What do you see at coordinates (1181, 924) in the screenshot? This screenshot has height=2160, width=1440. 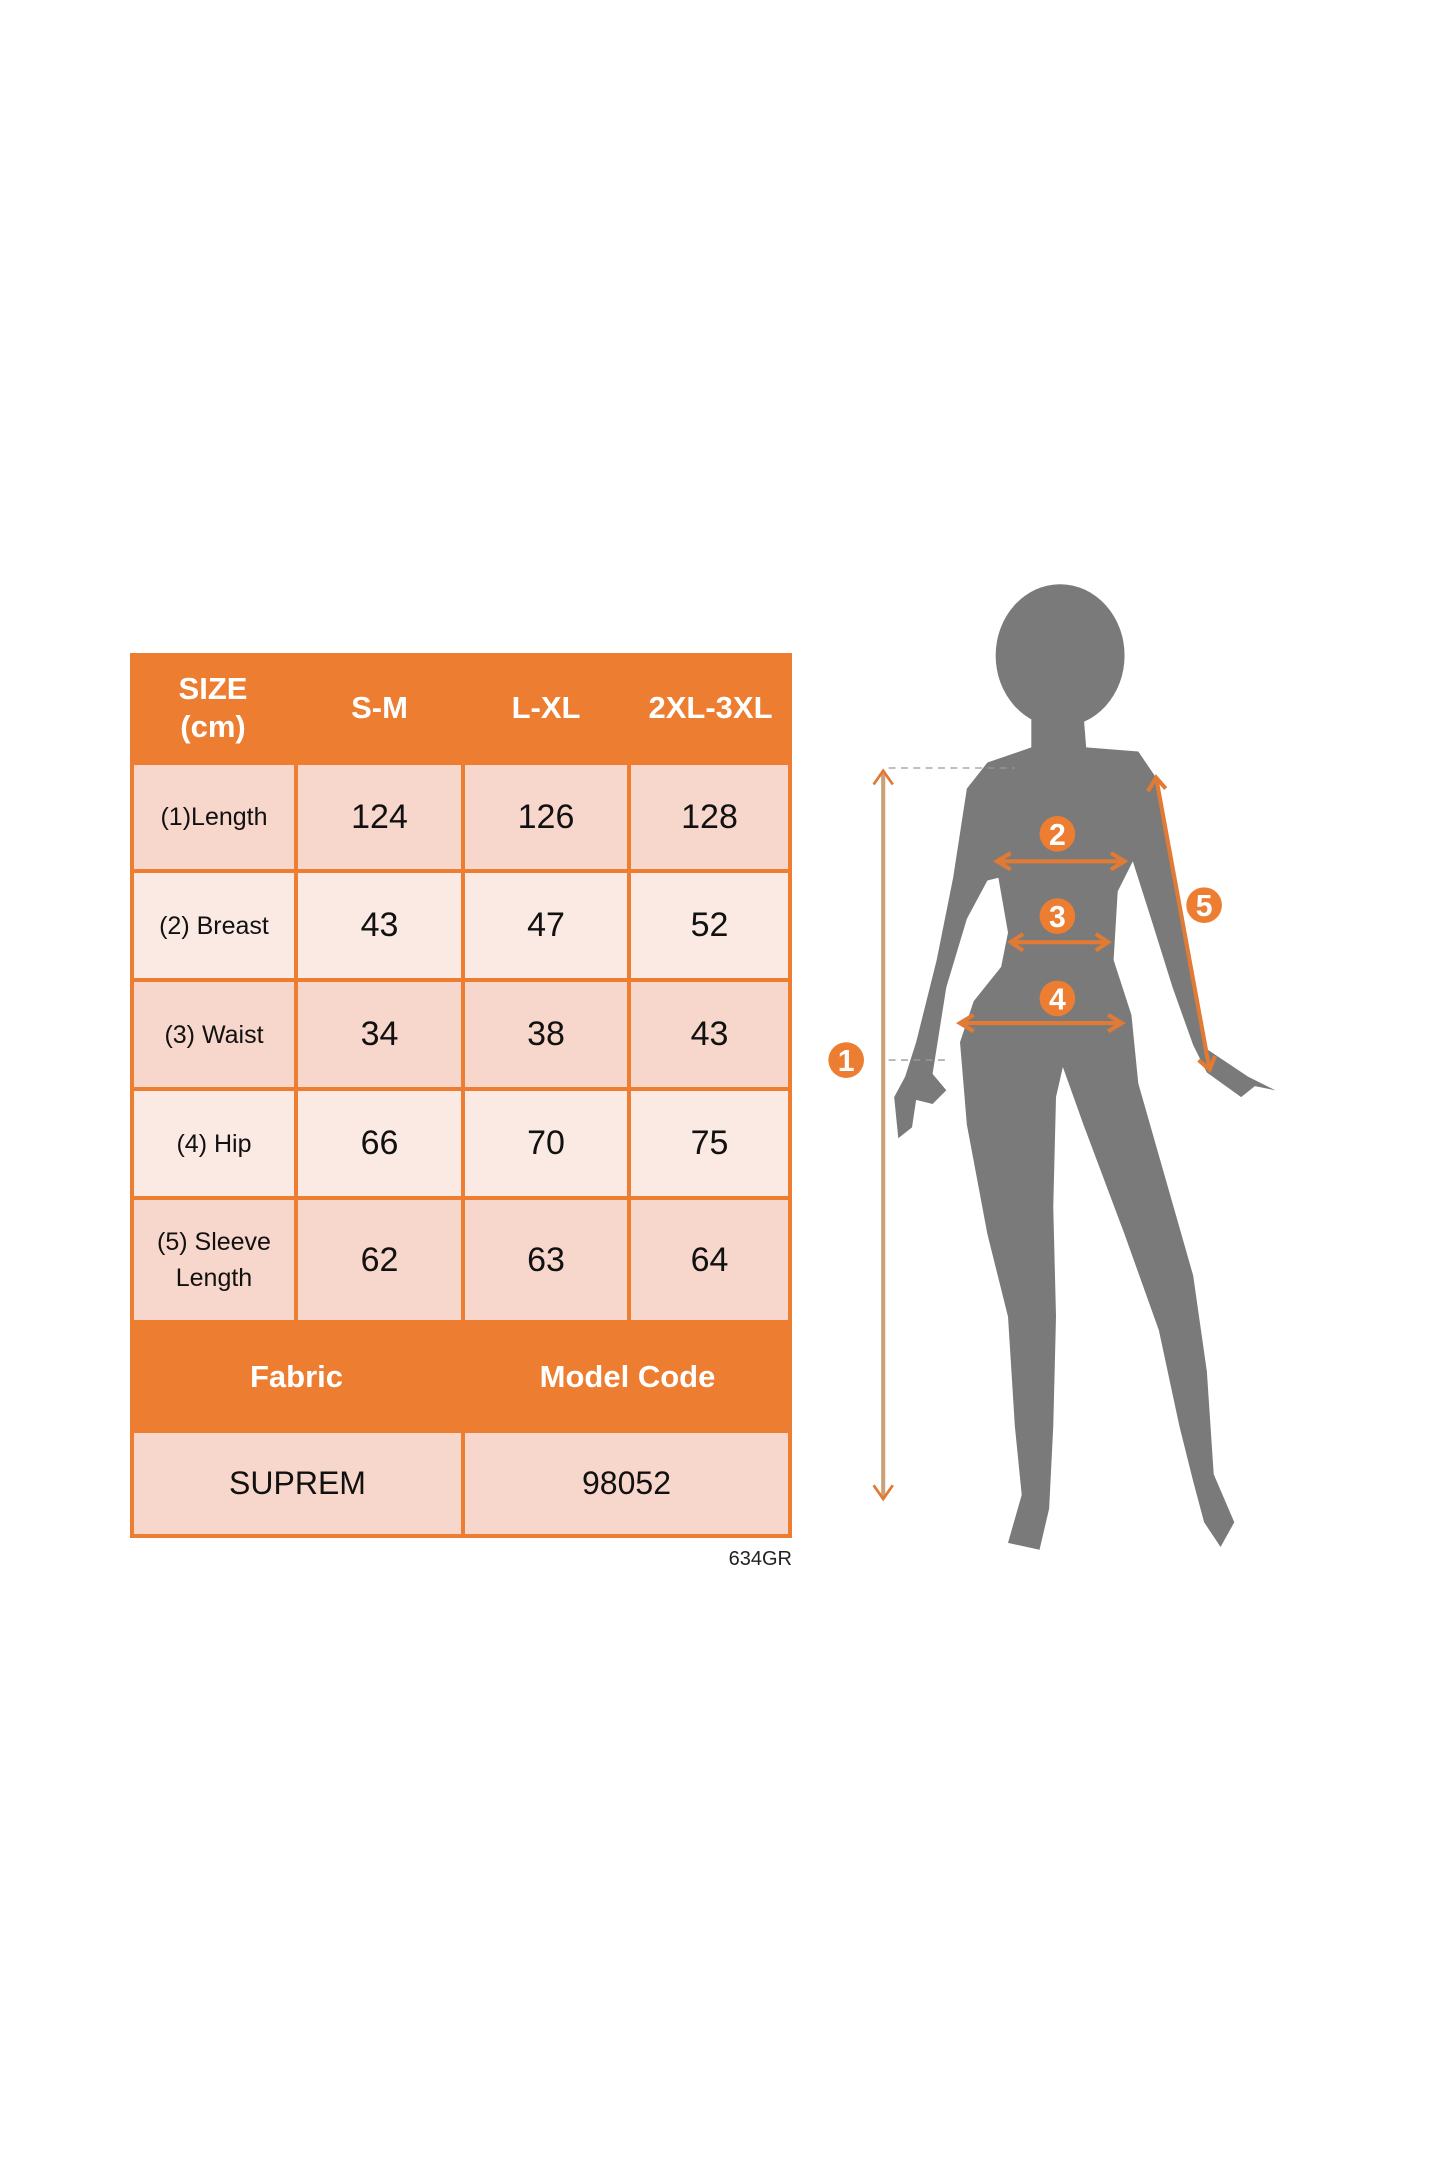 I see `sleeve-arrow` at bounding box center [1181, 924].